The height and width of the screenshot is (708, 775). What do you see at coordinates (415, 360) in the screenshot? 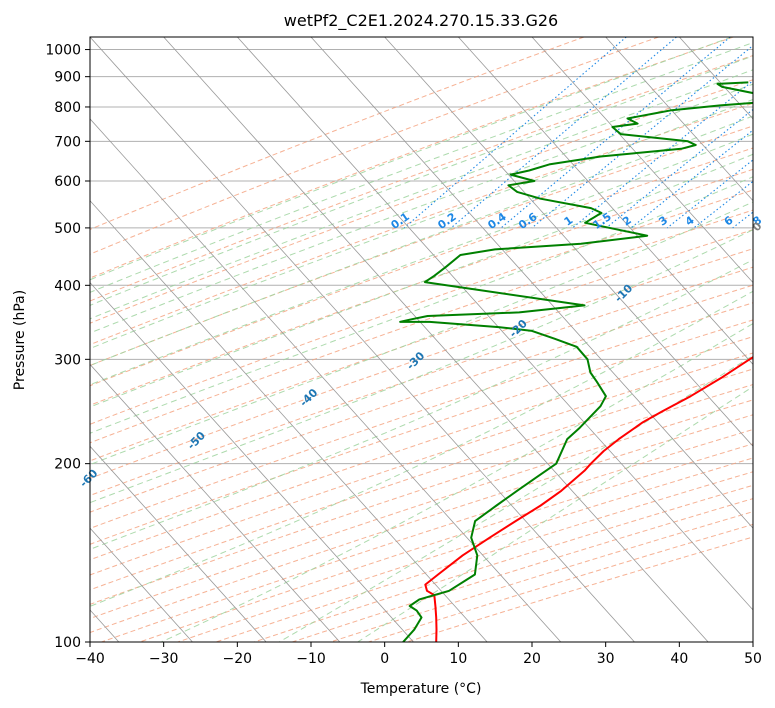
I see `moist-adiabat-label: -30` at bounding box center [415, 360].